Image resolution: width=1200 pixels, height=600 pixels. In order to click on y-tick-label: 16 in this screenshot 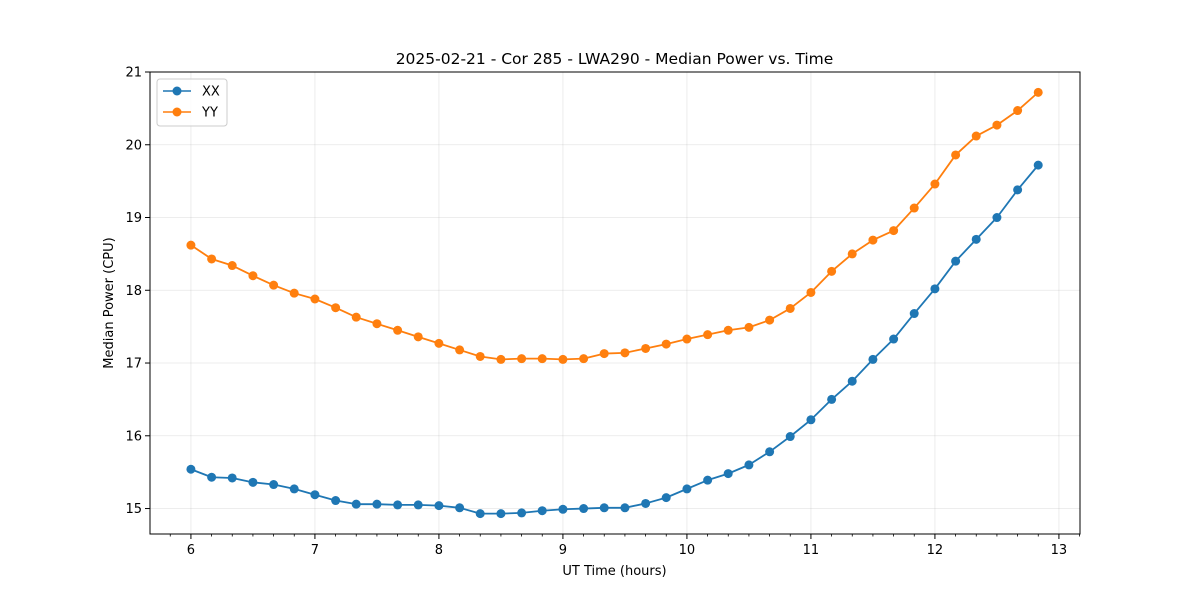, I will do `click(133, 436)`.